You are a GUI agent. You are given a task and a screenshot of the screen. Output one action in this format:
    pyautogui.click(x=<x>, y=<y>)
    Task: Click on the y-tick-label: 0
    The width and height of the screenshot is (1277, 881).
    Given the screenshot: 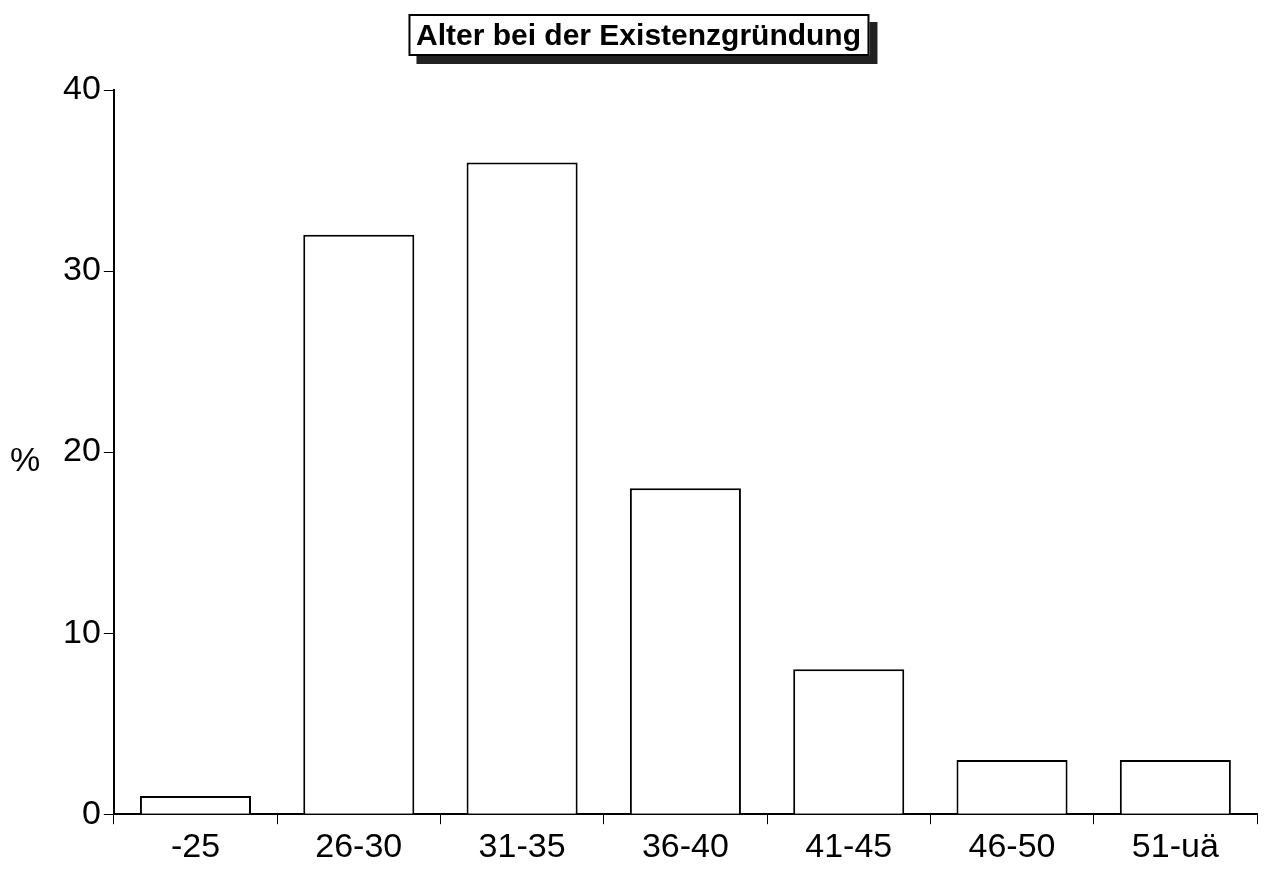 What is the action you would take?
    pyautogui.click(x=91, y=811)
    